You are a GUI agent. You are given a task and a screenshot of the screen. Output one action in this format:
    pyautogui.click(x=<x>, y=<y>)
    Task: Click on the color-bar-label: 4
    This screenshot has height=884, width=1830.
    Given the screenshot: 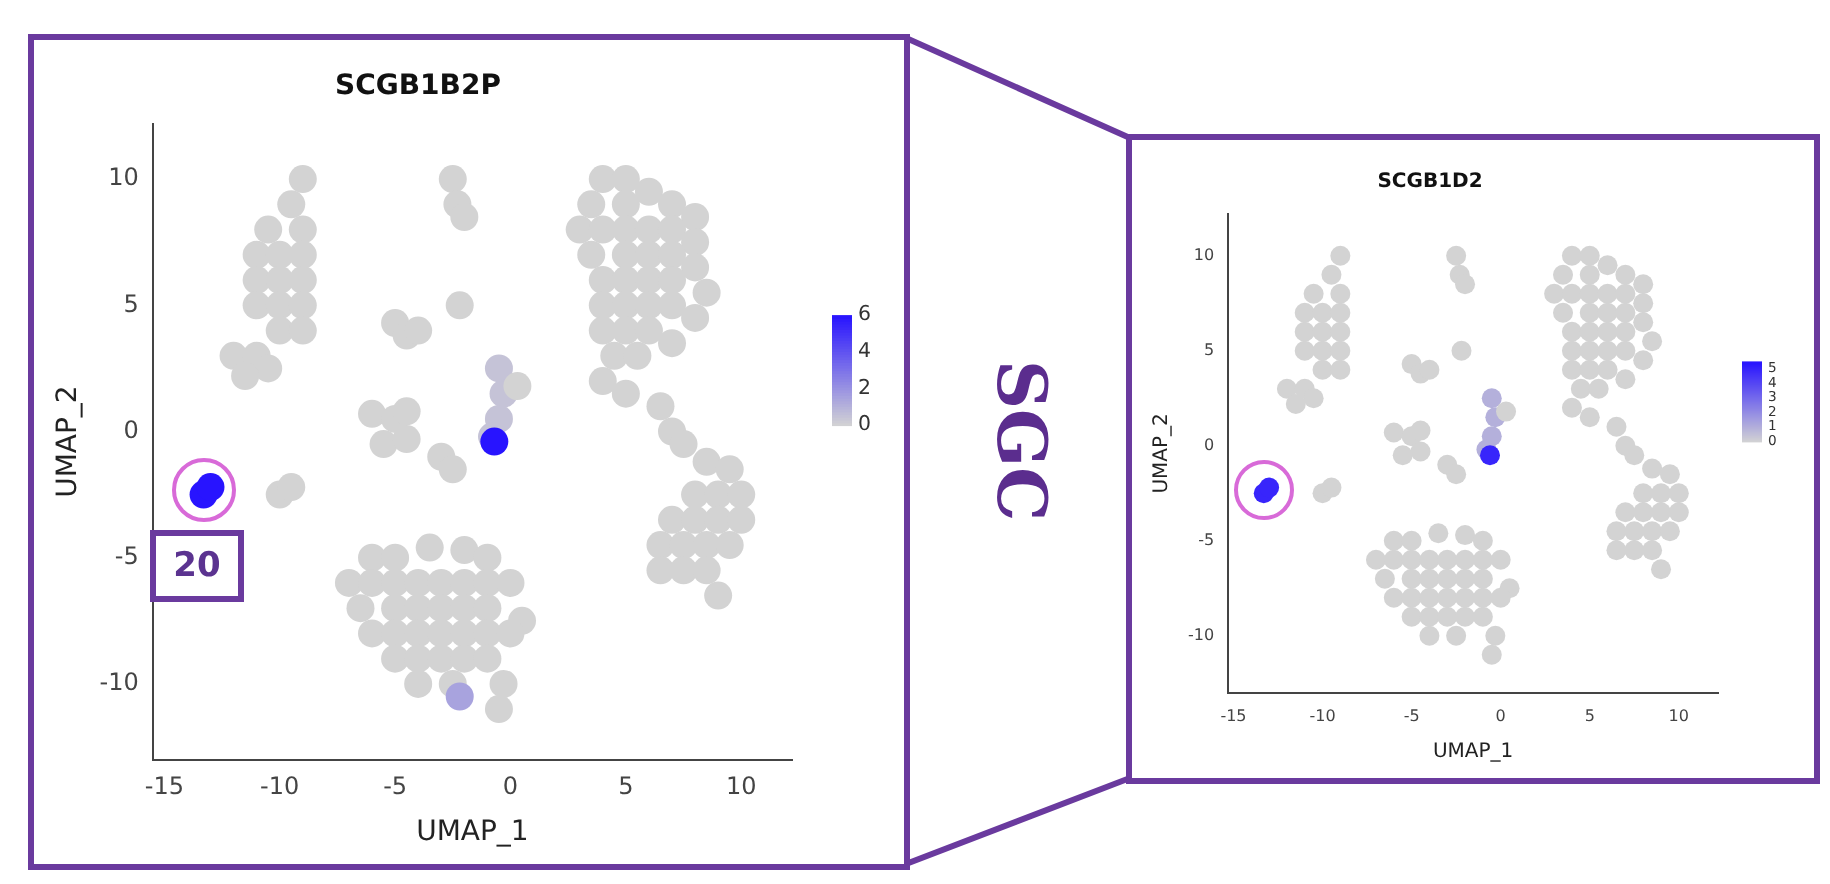 What is the action you would take?
    pyautogui.click(x=864, y=352)
    